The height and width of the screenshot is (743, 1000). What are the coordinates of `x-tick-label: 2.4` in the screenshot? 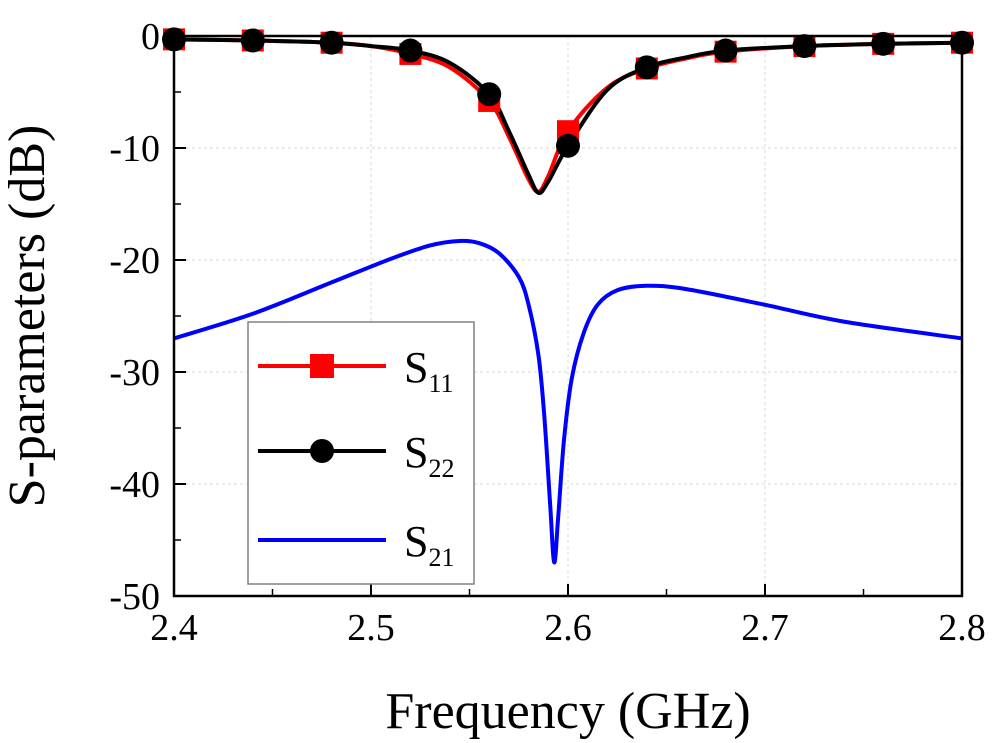 It's located at (174, 628).